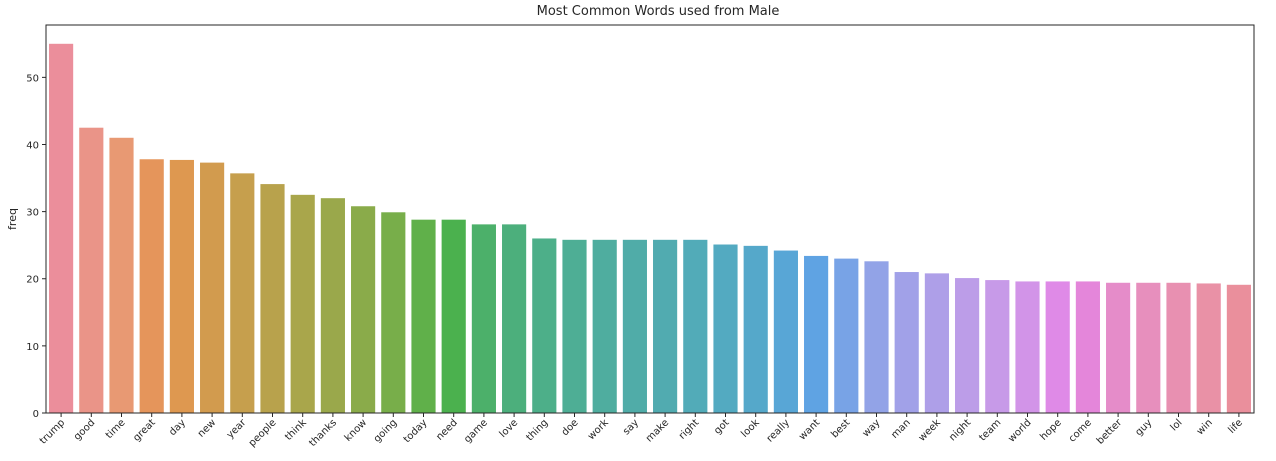 The width and height of the screenshot is (1276, 461). What do you see at coordinates (604, 326) in the screenshot?
I see `bar-work` at bounding box center [604, 326].